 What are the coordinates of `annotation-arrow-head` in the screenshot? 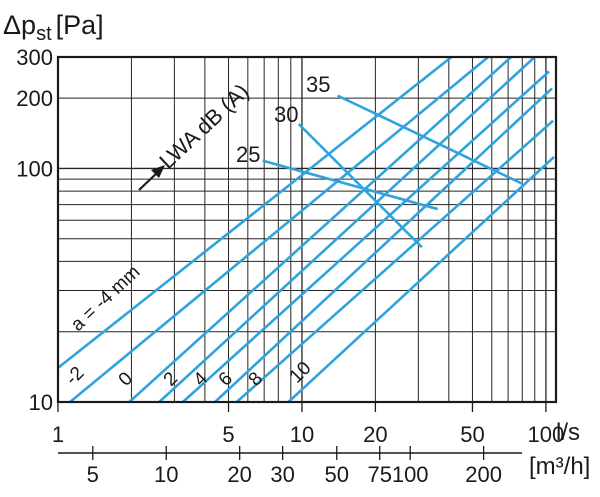 It's located at (158, 171).